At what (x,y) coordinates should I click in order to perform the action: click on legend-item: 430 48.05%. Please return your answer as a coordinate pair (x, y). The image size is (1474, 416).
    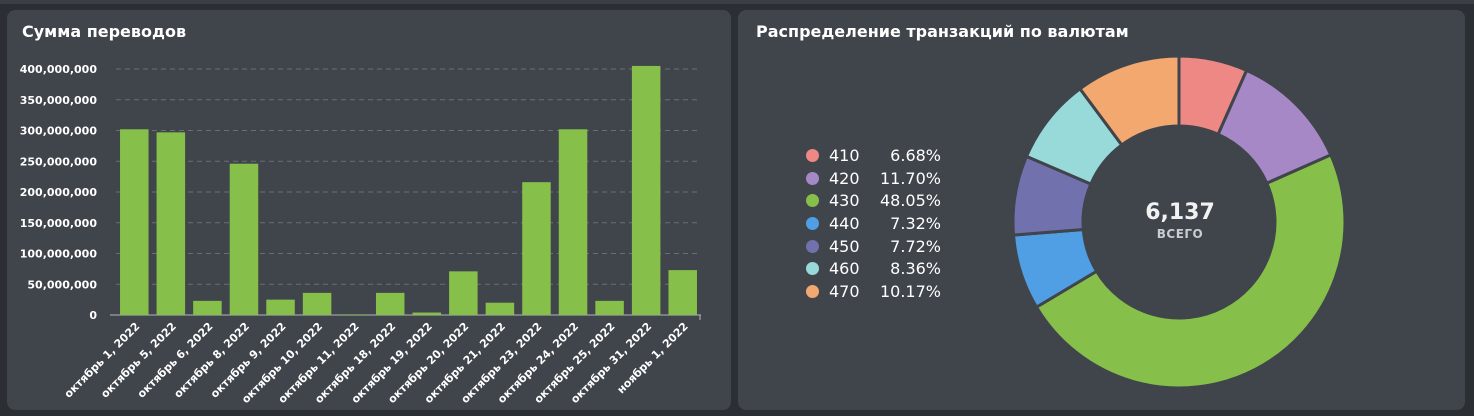
    Looking at the image, I should click on (873, 200).